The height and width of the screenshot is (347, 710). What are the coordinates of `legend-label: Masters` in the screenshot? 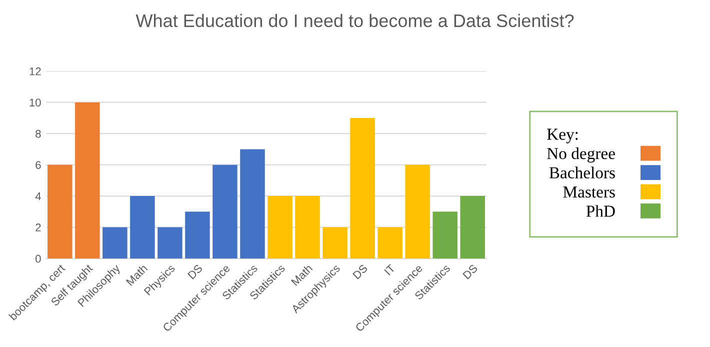 It's located at (589, 192).